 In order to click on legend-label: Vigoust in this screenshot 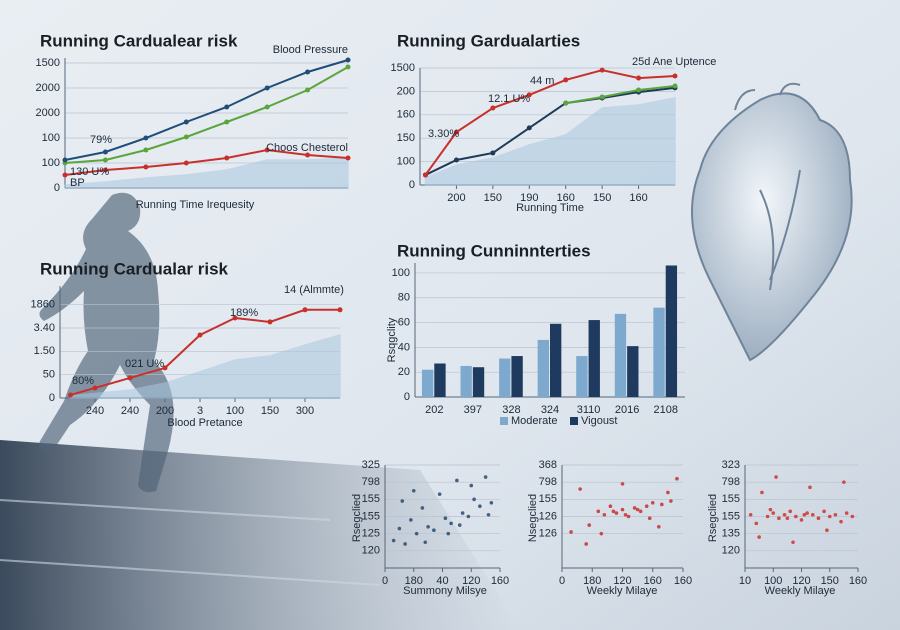, I will do `click(599, 421)`.